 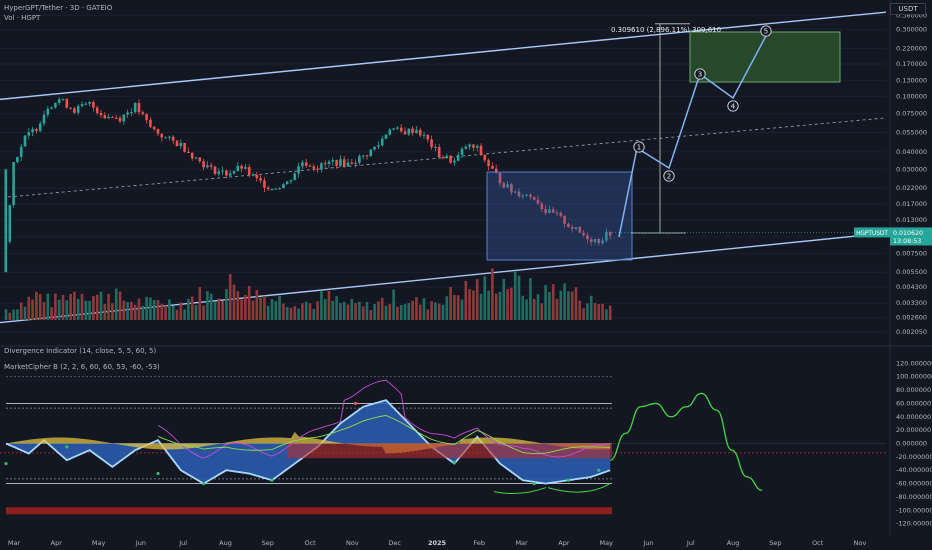 I want to click on osc-axis-tick: -80.000000, so click(x=914, y=497).